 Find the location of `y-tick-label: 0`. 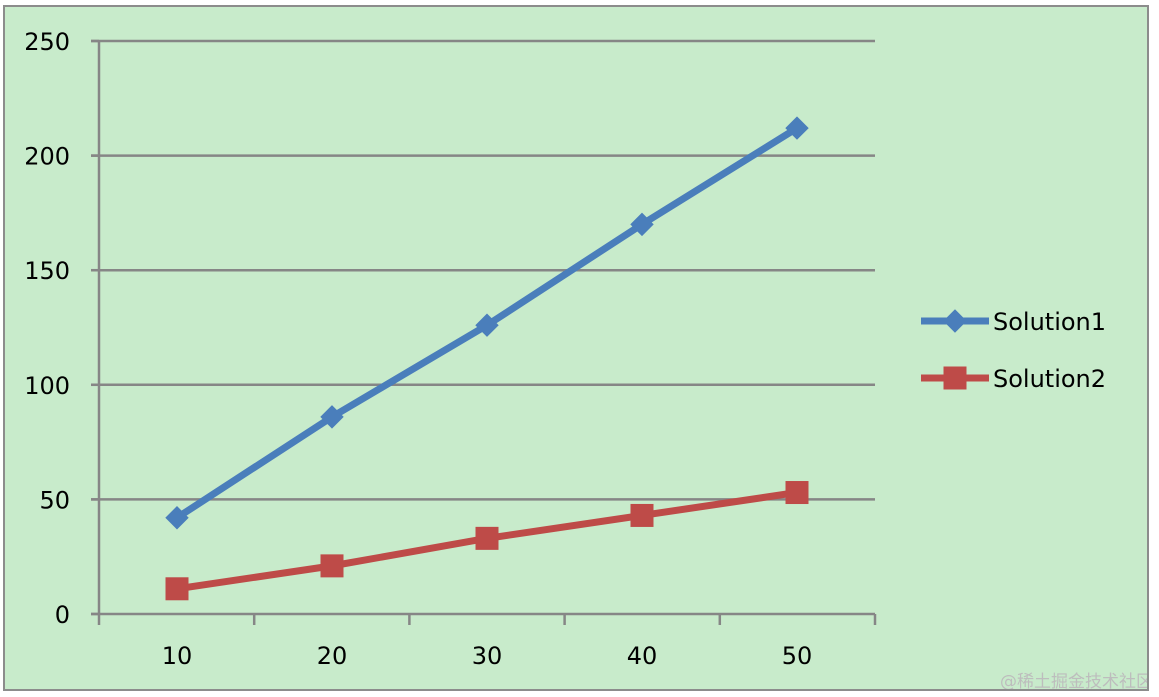

y-tick-label: 0 is located at coordinates (62, 615).